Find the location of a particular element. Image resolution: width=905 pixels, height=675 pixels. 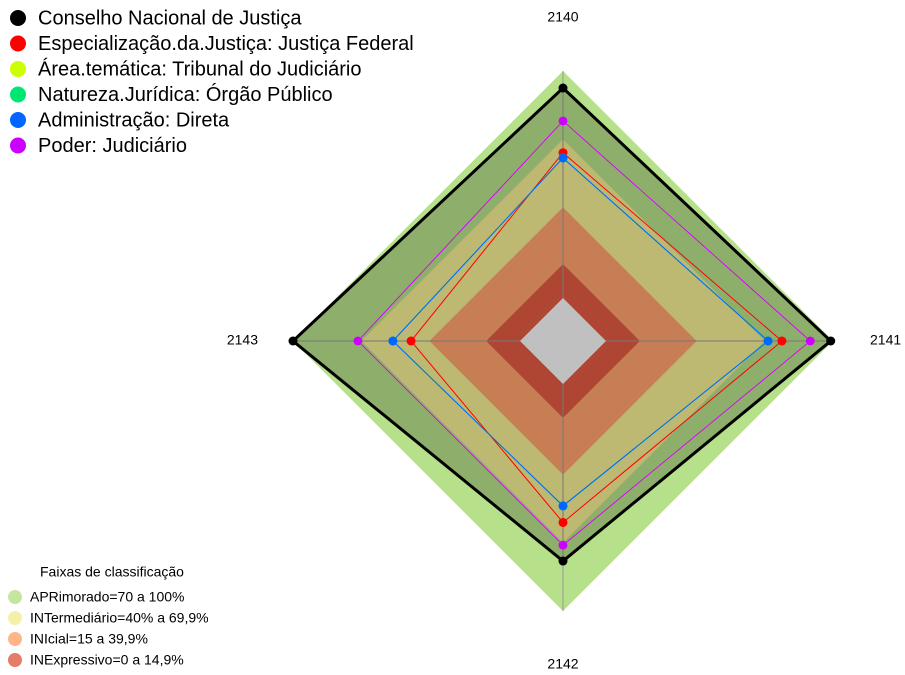

center-hole is located at coordinates (563, 341).